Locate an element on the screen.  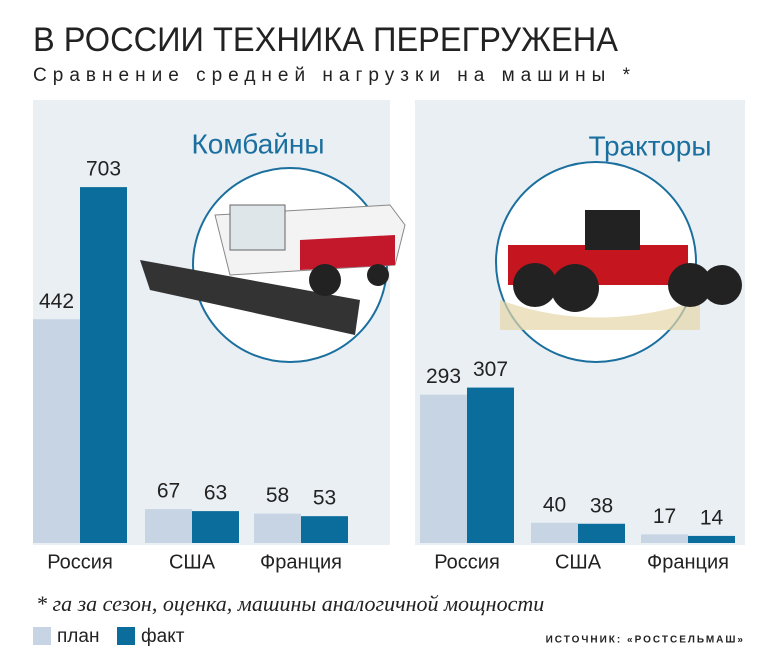
panel-title: Комбайны is located at coordinates (257, 143).